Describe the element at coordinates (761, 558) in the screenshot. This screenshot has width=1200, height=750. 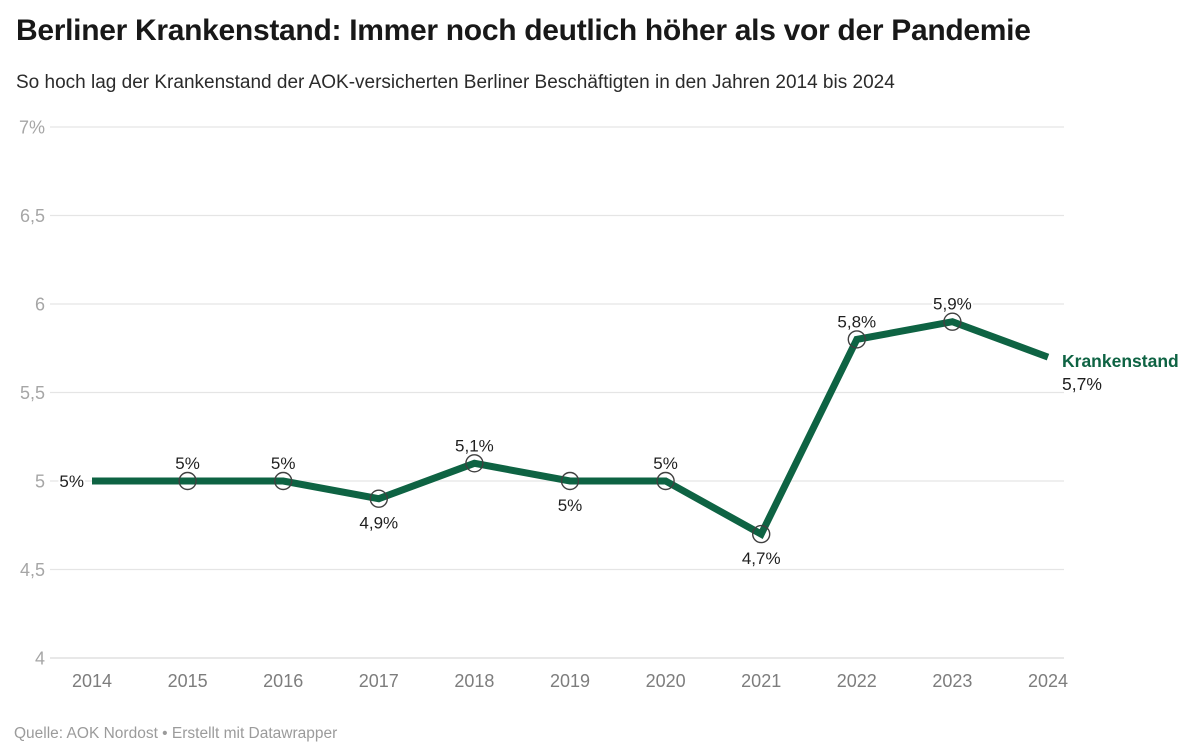
I see `point-label: 4,7%` at that location.